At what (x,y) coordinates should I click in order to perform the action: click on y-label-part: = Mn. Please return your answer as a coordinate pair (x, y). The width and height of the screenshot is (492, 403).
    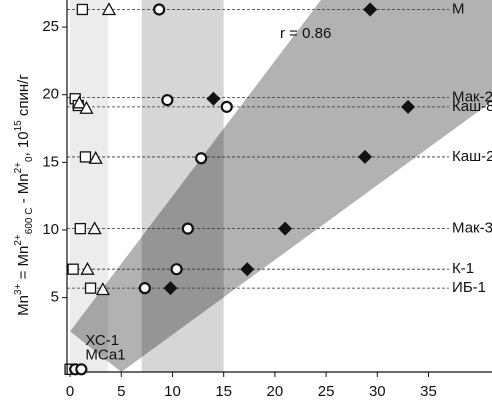
    Looking at the image, I should click on (23, 265).